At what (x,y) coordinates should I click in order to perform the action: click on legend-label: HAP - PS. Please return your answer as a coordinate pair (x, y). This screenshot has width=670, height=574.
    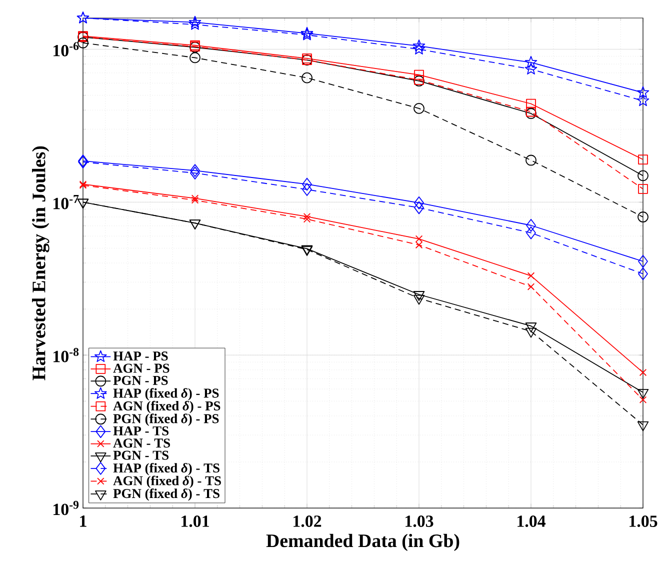
    Looking at the image, I should click on (140, 356).